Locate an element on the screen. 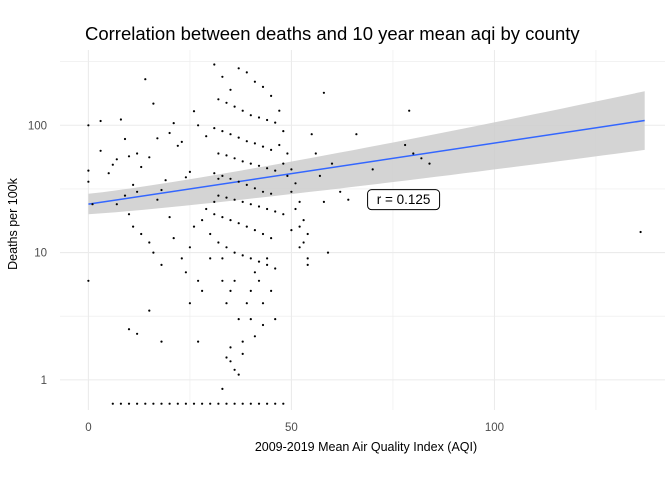 Image resolution: width=672 pixels, height=480 pixels. annotation-text: r = 0.125 is located at coordinates (404, 199).